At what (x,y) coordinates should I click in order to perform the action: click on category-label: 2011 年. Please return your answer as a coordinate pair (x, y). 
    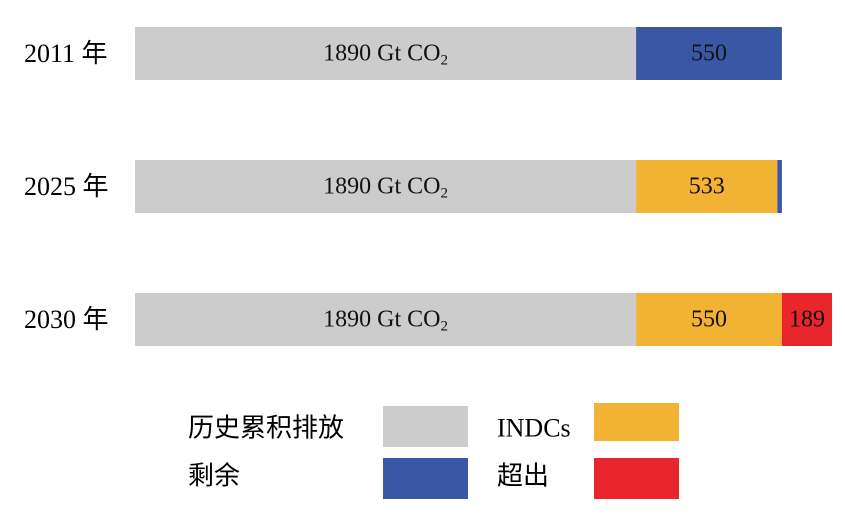
    Looking at the image, I should click on (66, 53).